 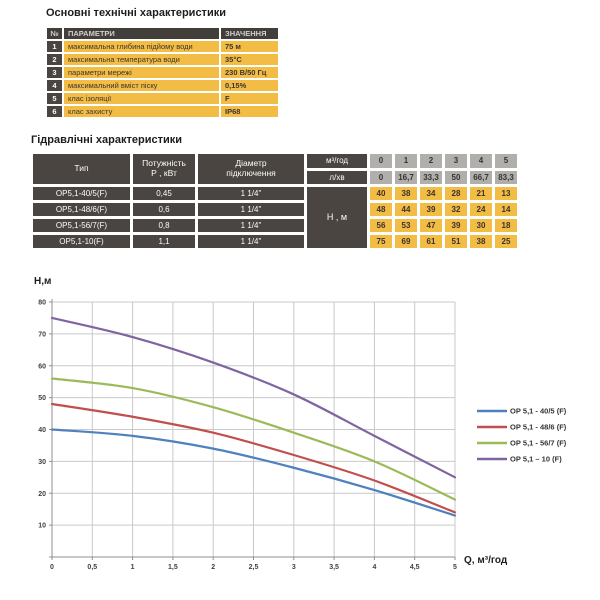 What do you see at coordinates (81, 169) in the screenshot?
I see `col-header-type: Тип` at bounding box center [81, 169].